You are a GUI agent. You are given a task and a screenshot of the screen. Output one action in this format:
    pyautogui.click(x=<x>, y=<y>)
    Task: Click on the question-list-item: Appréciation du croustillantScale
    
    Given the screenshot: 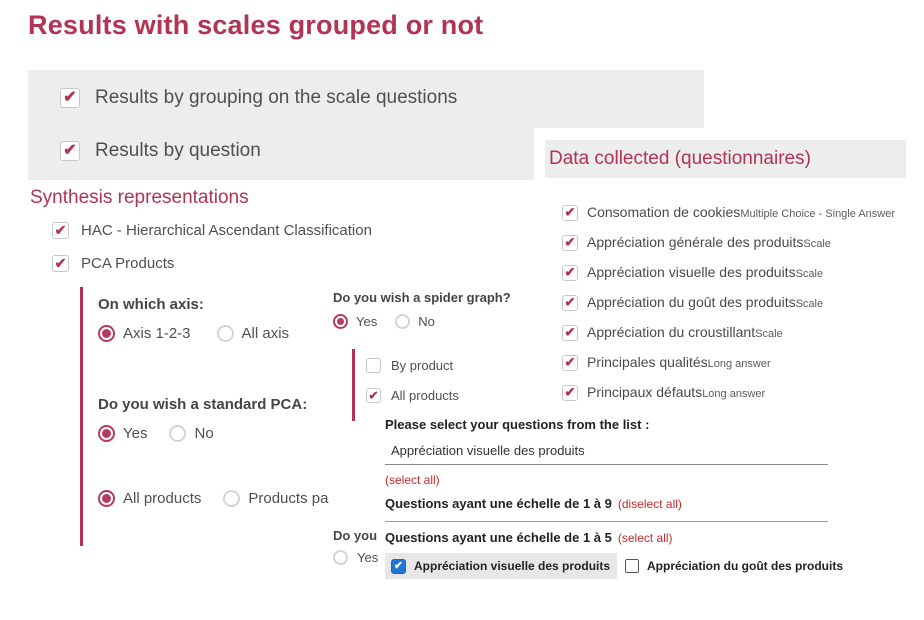 What is the action you would take?
    pyautogui.click(x=672, y=333)
    